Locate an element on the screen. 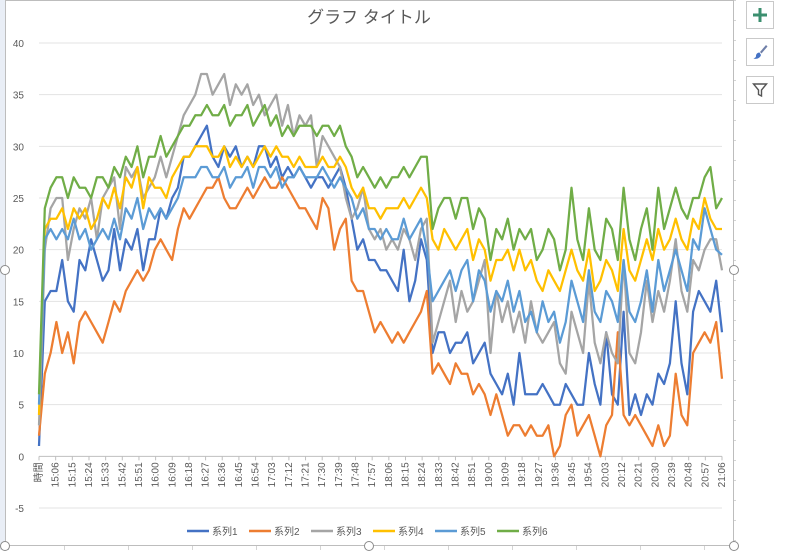 The width and height of the screenshot is (792, 551). x-tick-label: 15:33 is located at coordinates (106, 474).